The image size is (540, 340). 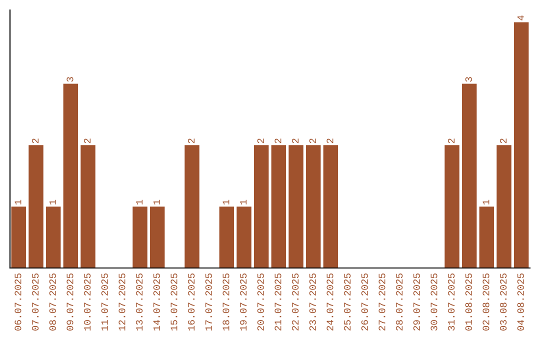 What do you see at coordinates (52, 302) in the screenshot?
I see `x-tick-label: 08.07.2025` at bounding box center [52, 302].